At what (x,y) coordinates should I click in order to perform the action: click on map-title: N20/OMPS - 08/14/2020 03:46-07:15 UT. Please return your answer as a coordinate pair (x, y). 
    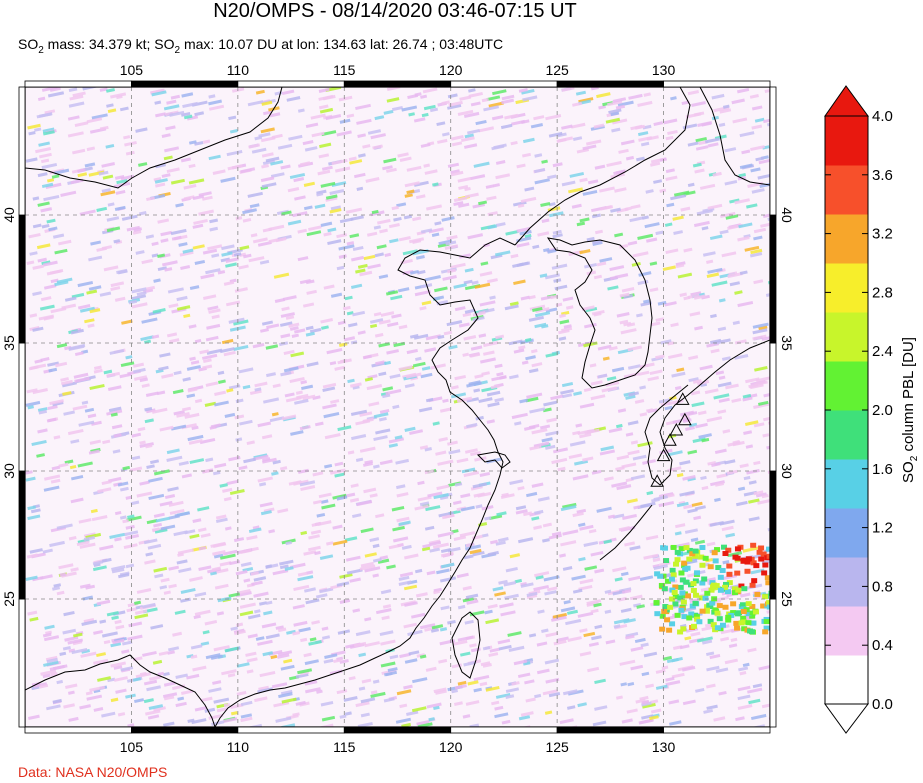
    Looking at the image, I should click on (395, 11).